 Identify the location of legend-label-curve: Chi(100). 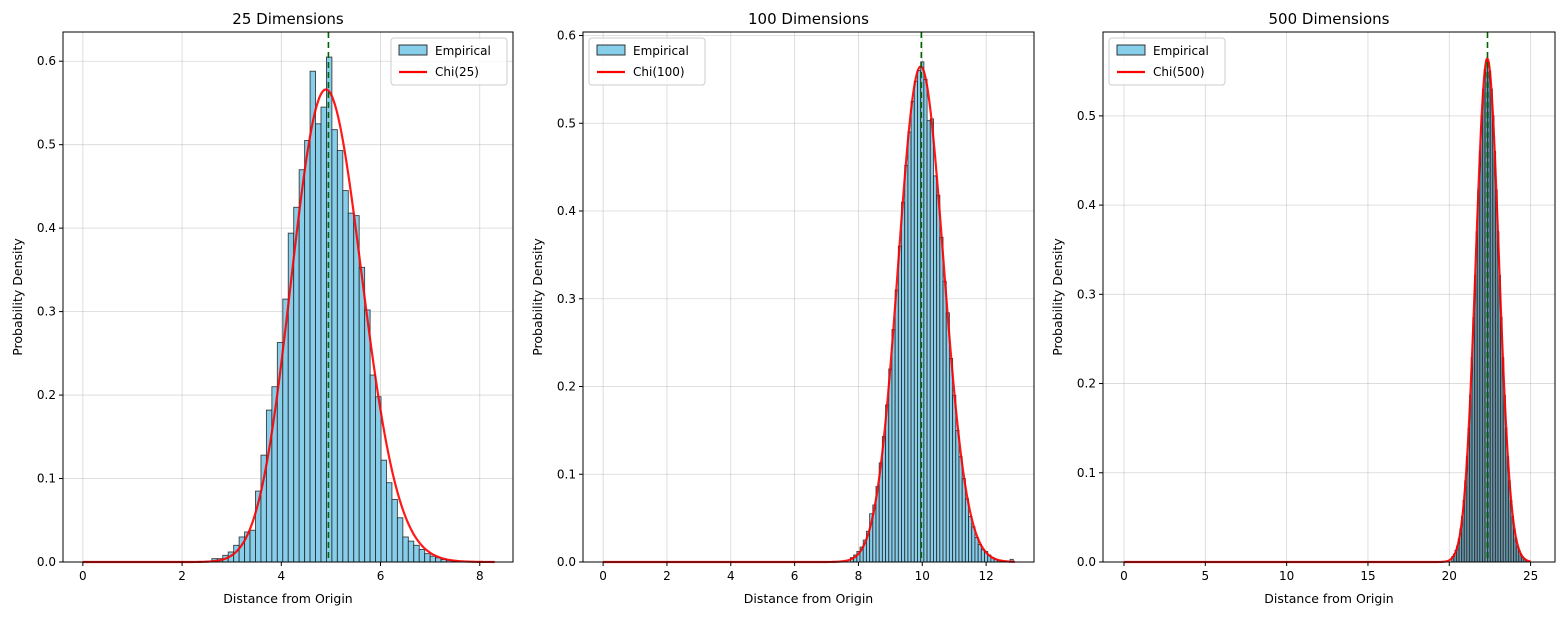
(659, 72).